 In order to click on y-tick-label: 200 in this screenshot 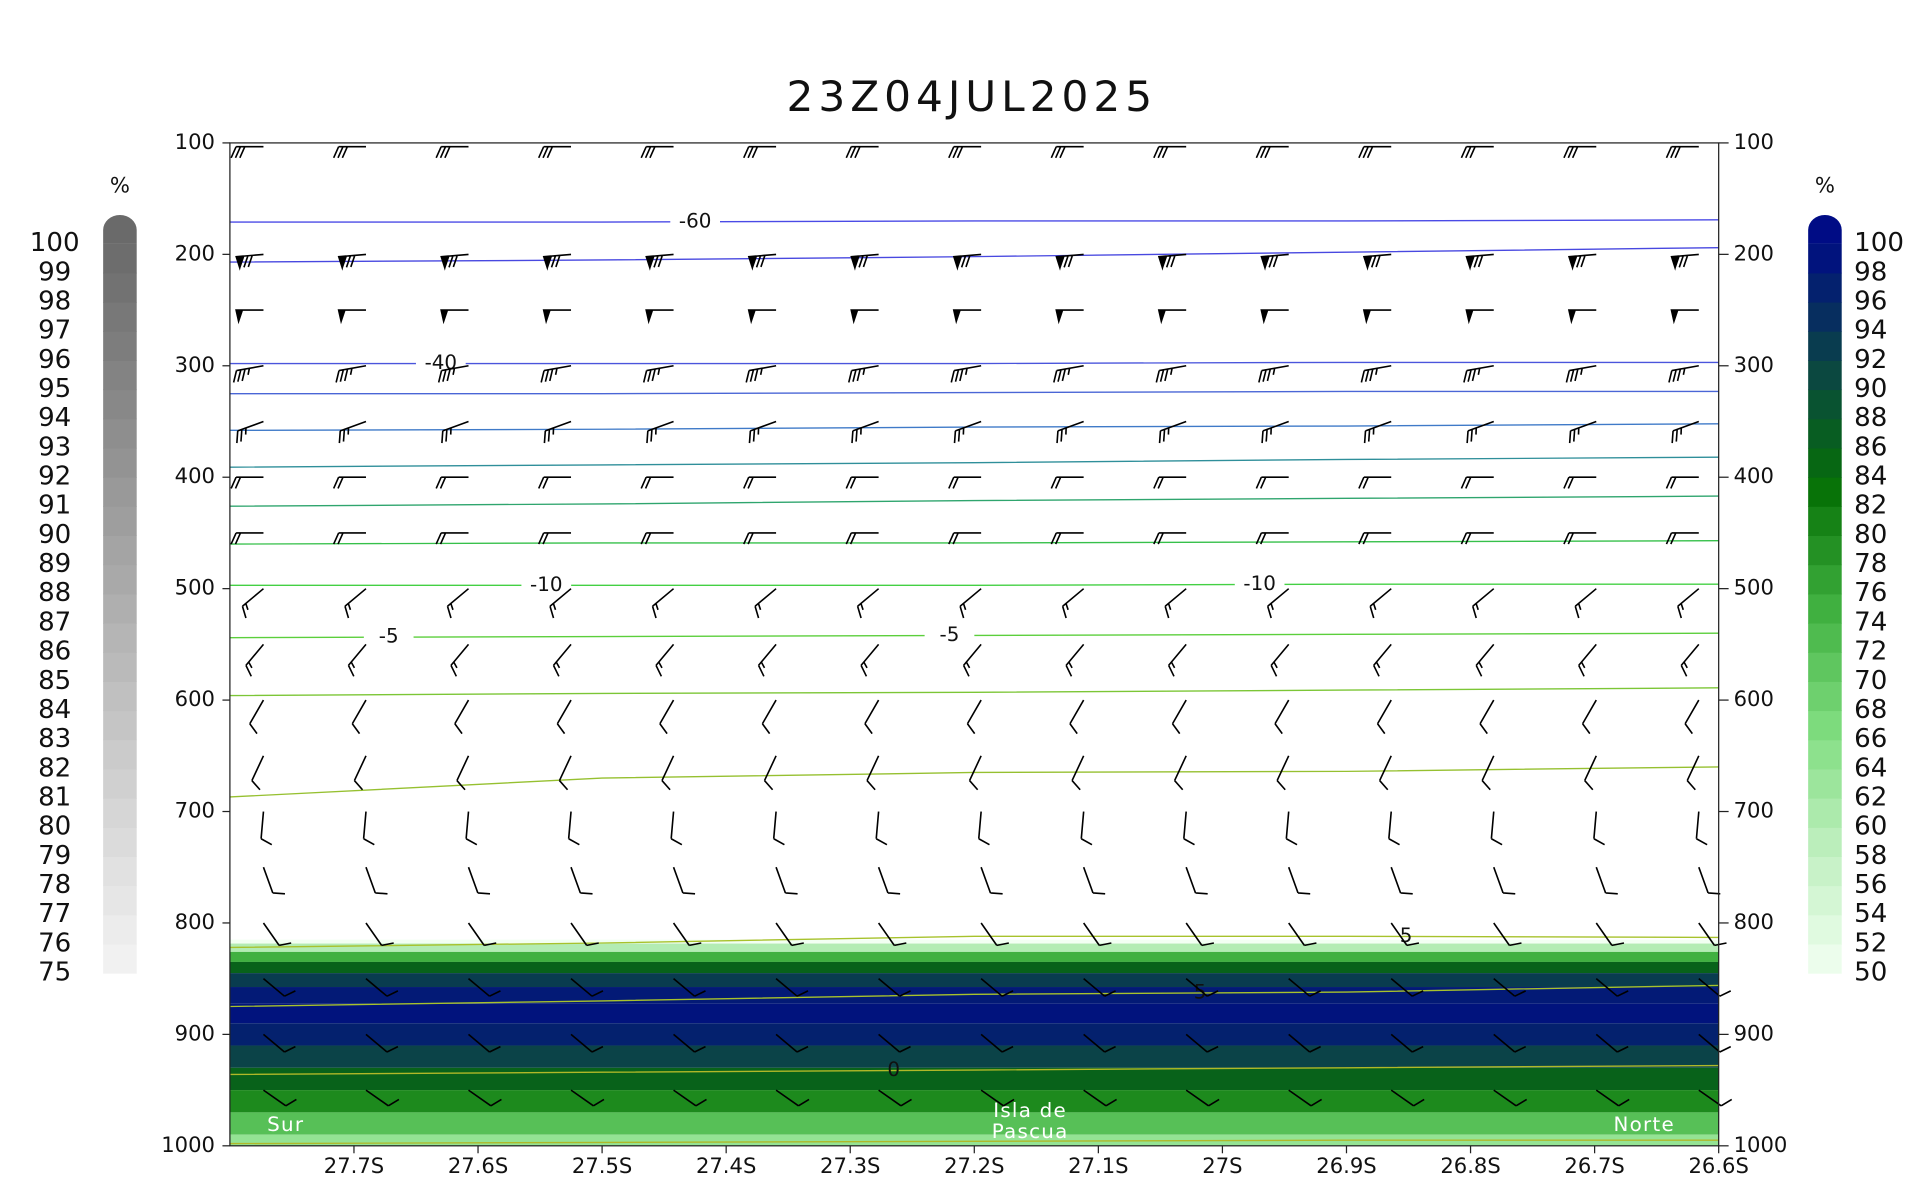, I will do `click(195, 252)`.